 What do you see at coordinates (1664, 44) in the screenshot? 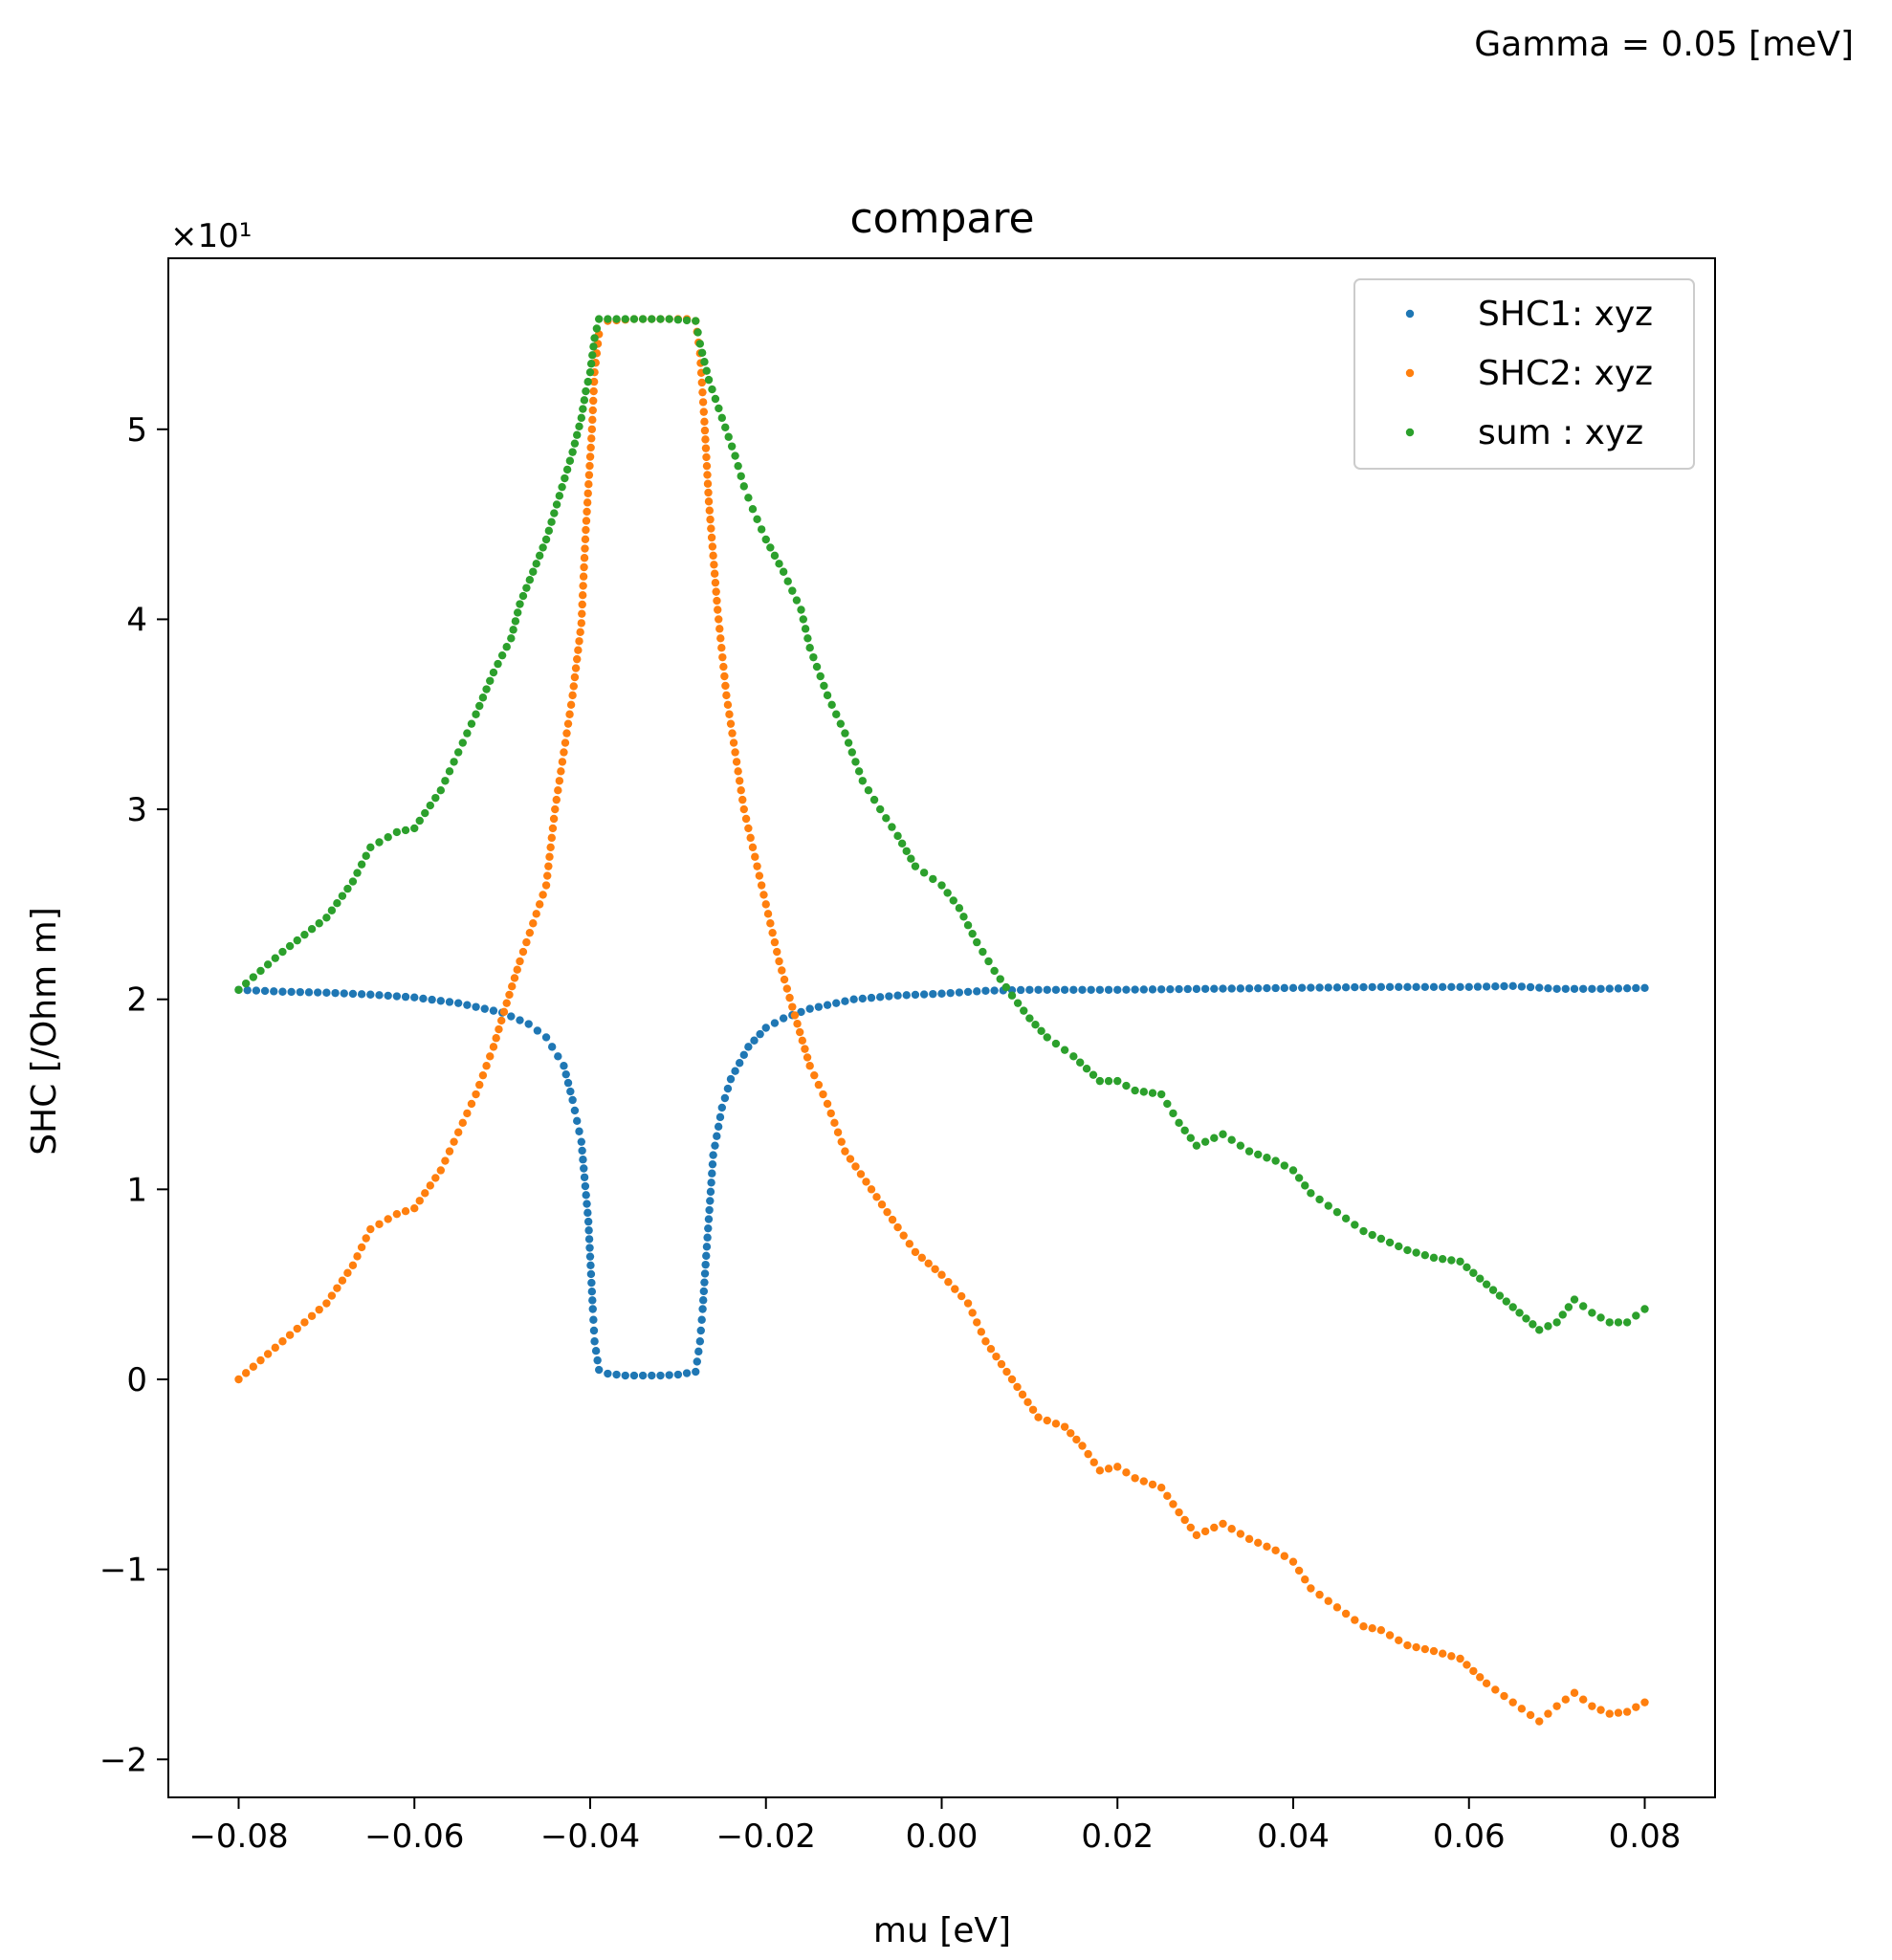
I see `gamma-annotation: Gamma = 0.05 [meV]` at bounding box center [1664, 44].